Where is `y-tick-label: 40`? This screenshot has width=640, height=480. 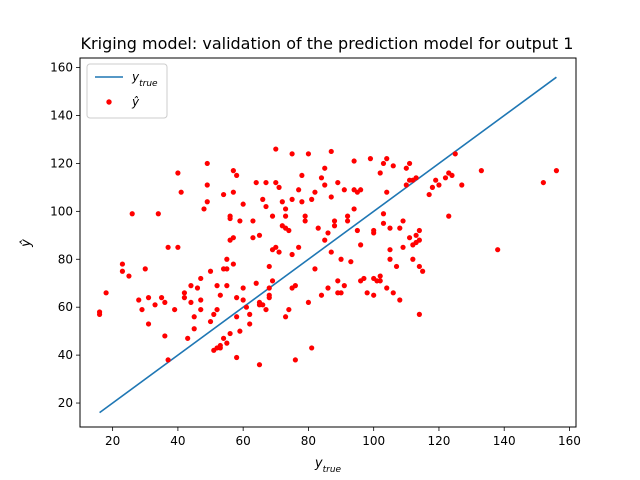 y-tick-label: 40 is located at coordinates (65, 355).